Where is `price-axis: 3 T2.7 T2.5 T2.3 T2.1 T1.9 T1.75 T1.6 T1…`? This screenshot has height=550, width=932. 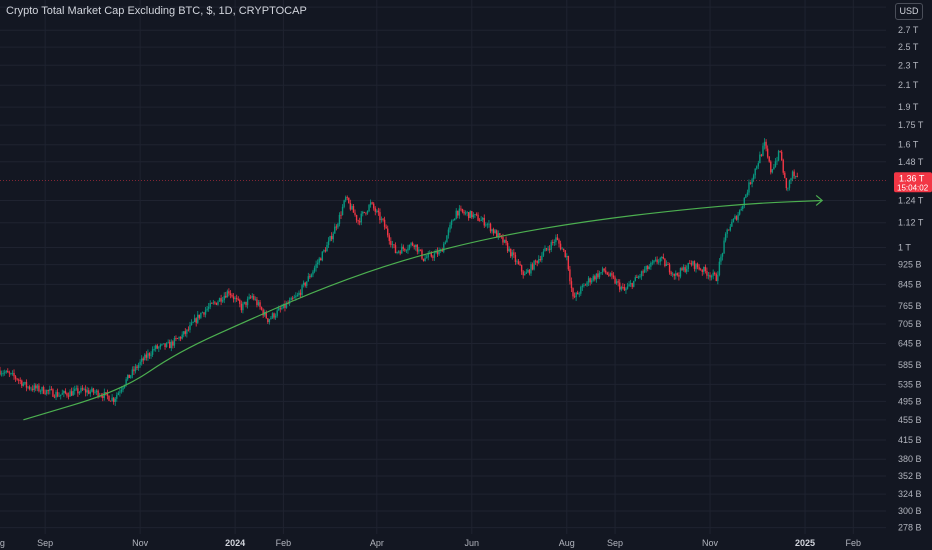 price-axis: 3 T2.7 T2.5 T2.3 T2.1 T1.9 T1.75 T1.6 T1… is located at coordinates (911, 267).